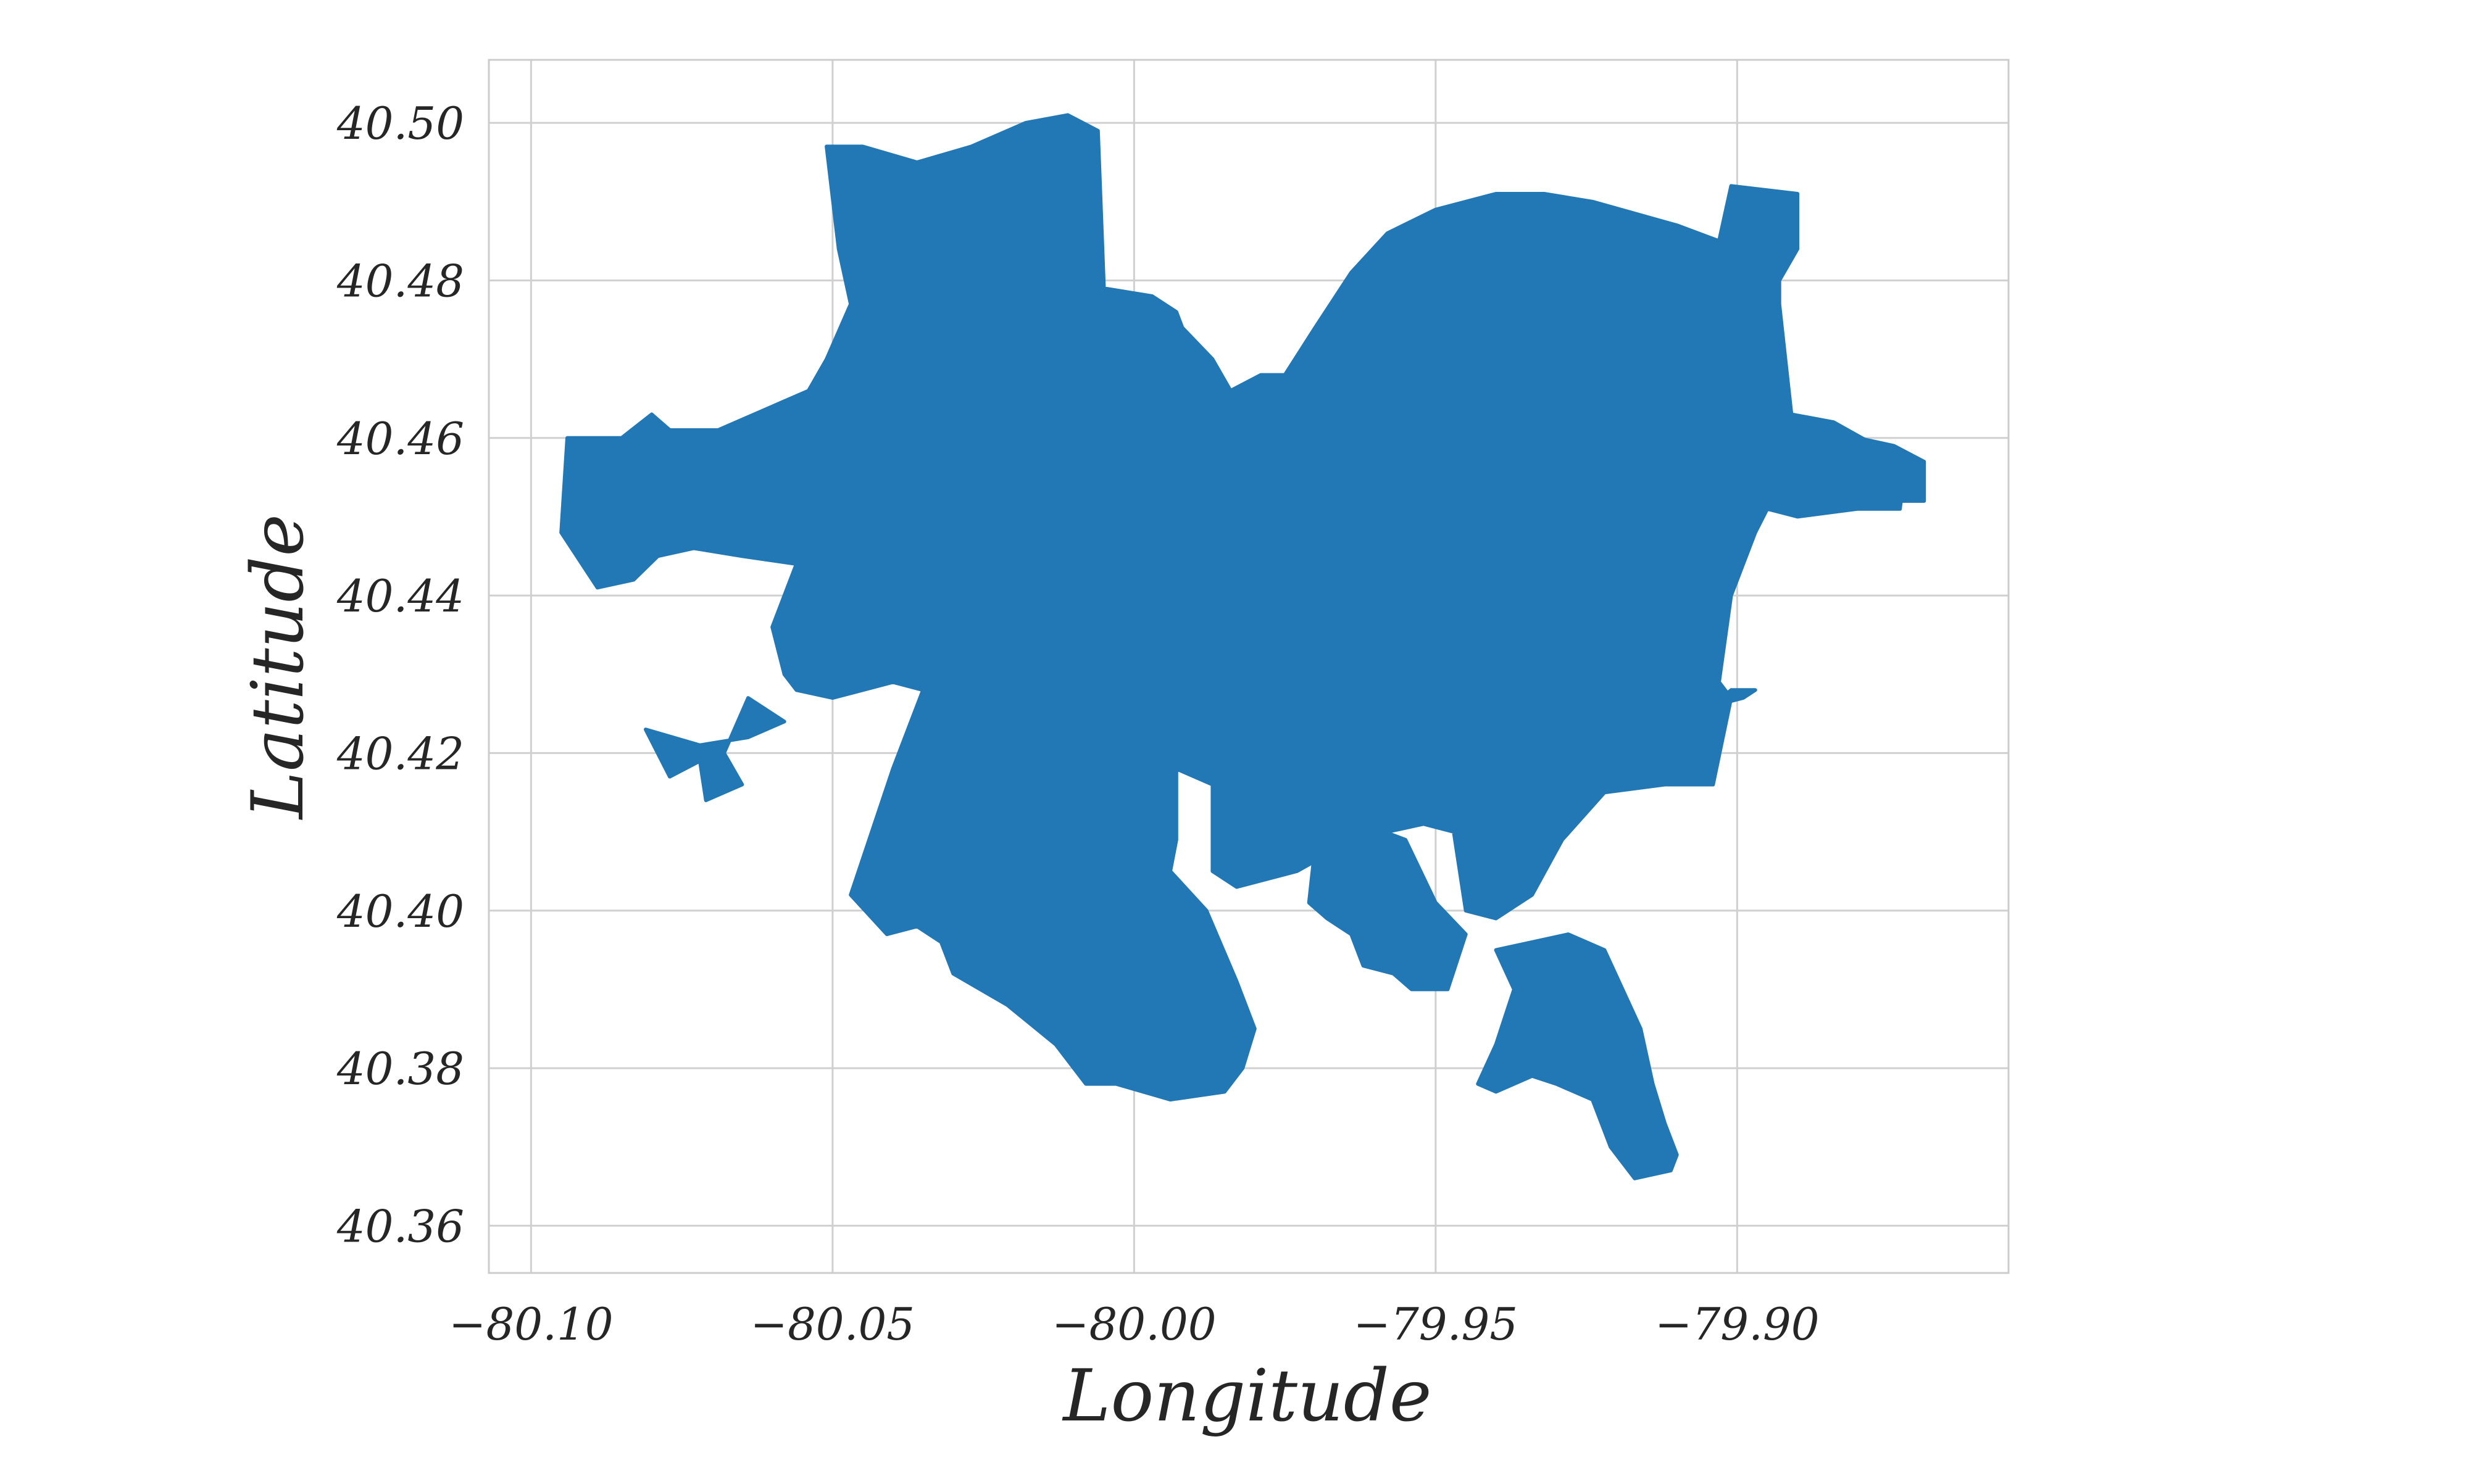 The width and height of the screenshot is (2469, 1484). I want to click on y-tick-label: 40.44, so click(400, 596).